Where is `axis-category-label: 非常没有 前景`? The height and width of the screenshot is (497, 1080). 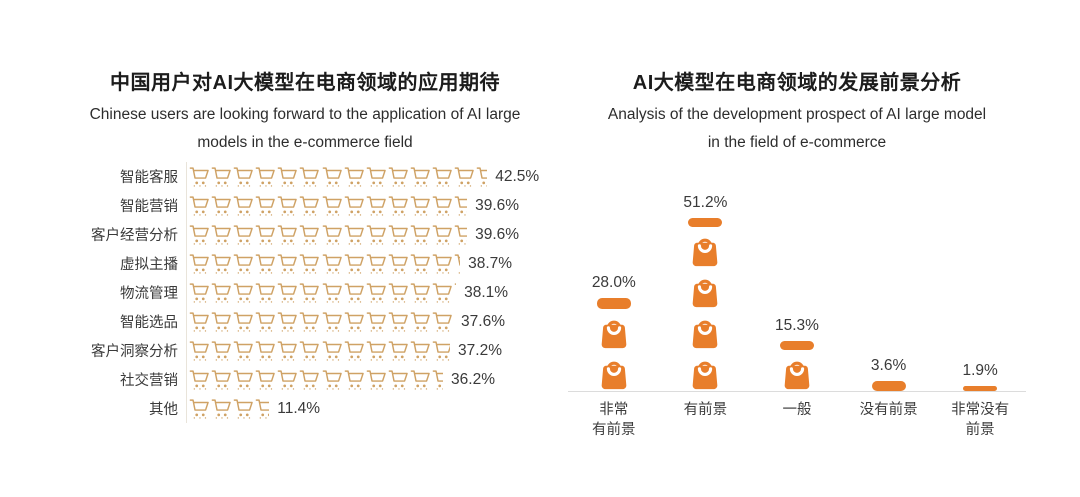 axis-category-label: 非常没有 前景 is located at coordinates (980, 420).